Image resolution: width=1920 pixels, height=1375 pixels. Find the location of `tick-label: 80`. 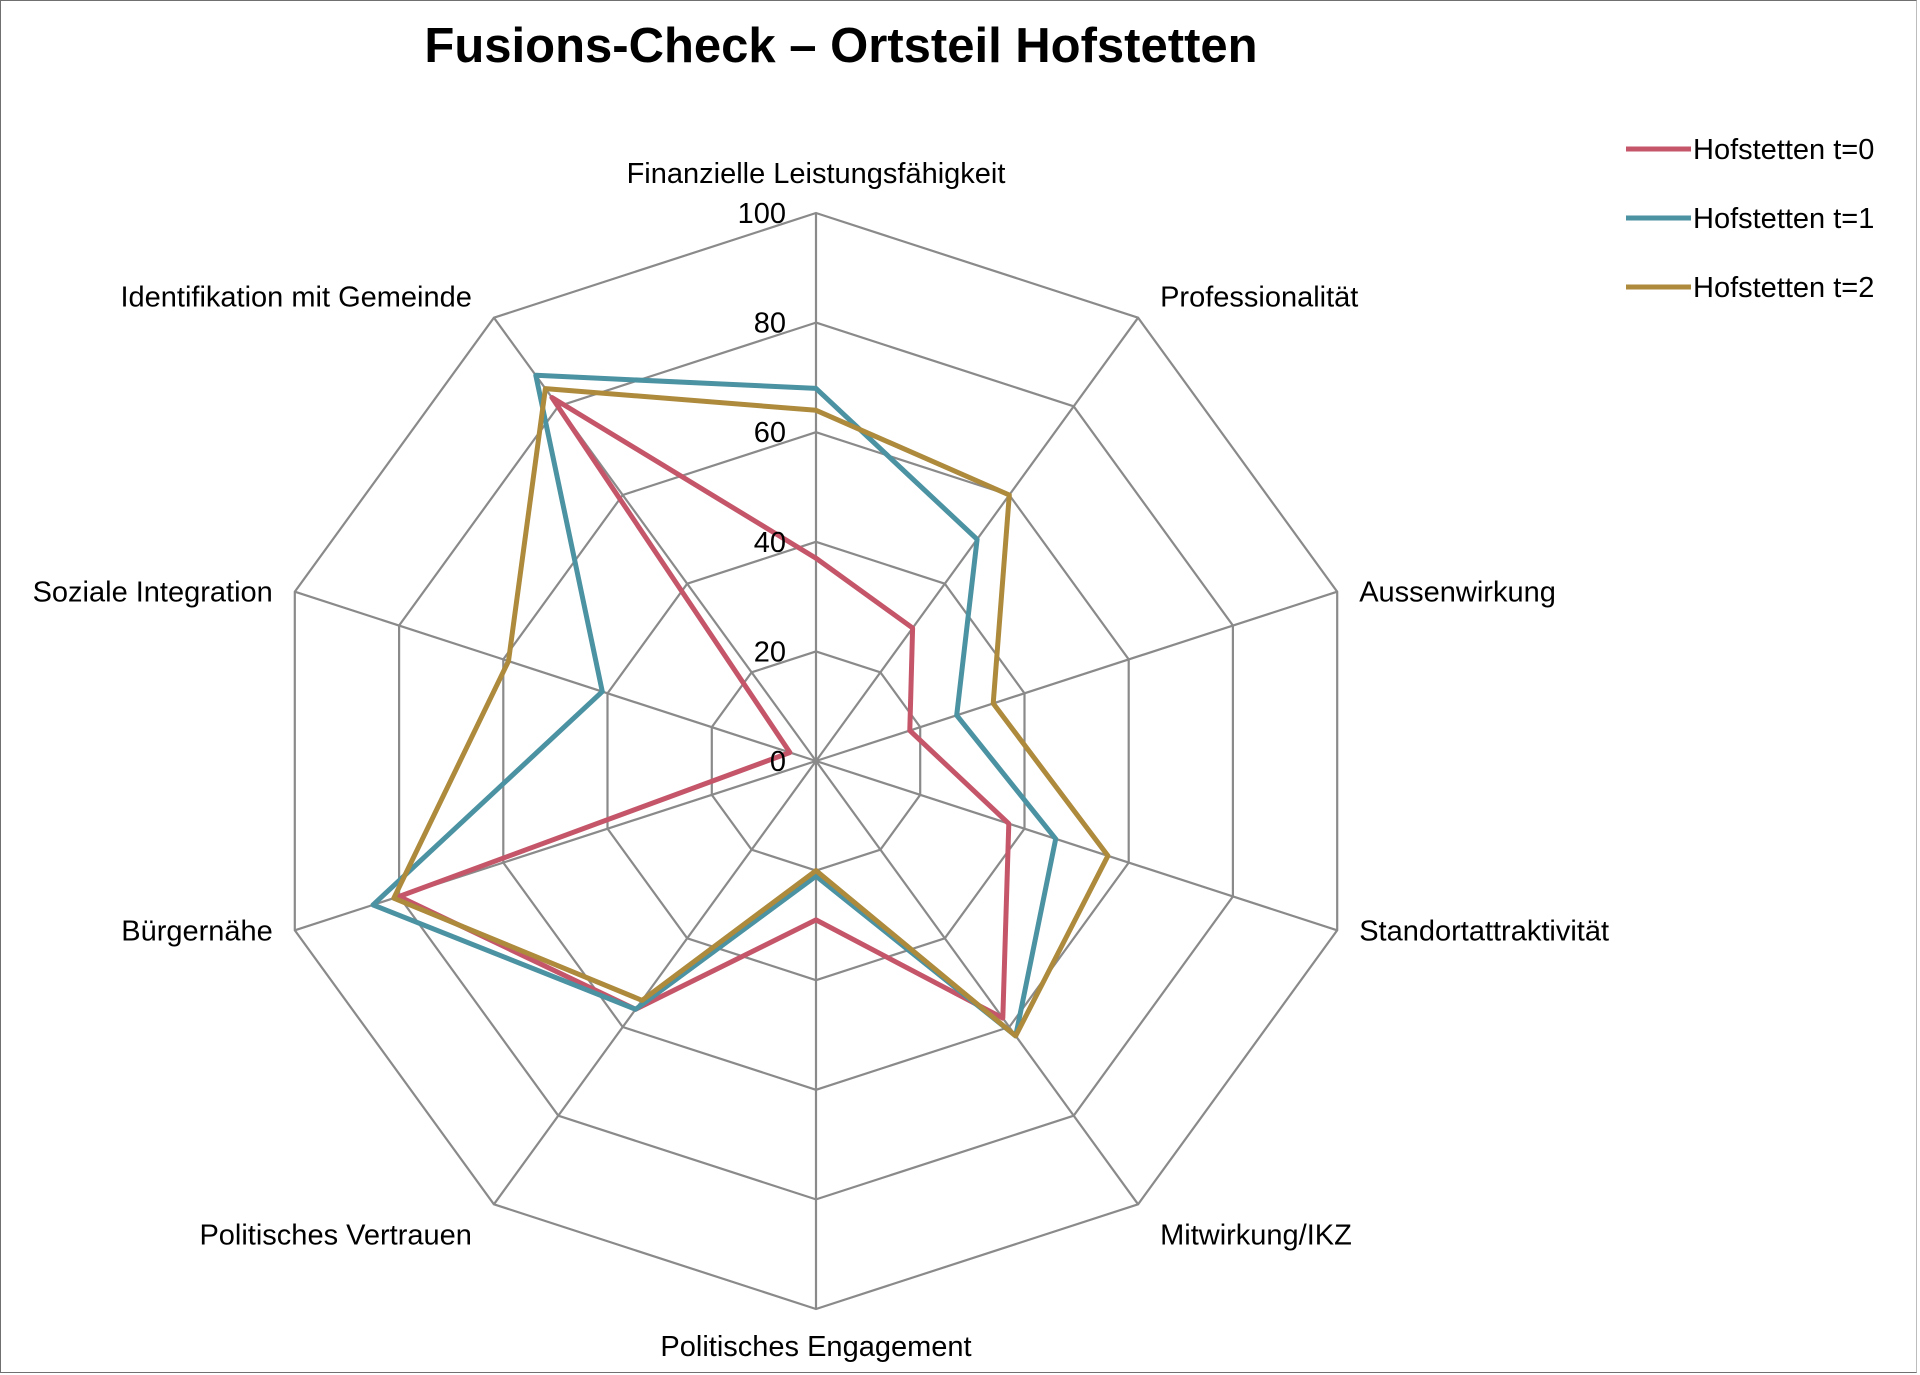

tick-label: 80 is located at coordinates (770, 324).